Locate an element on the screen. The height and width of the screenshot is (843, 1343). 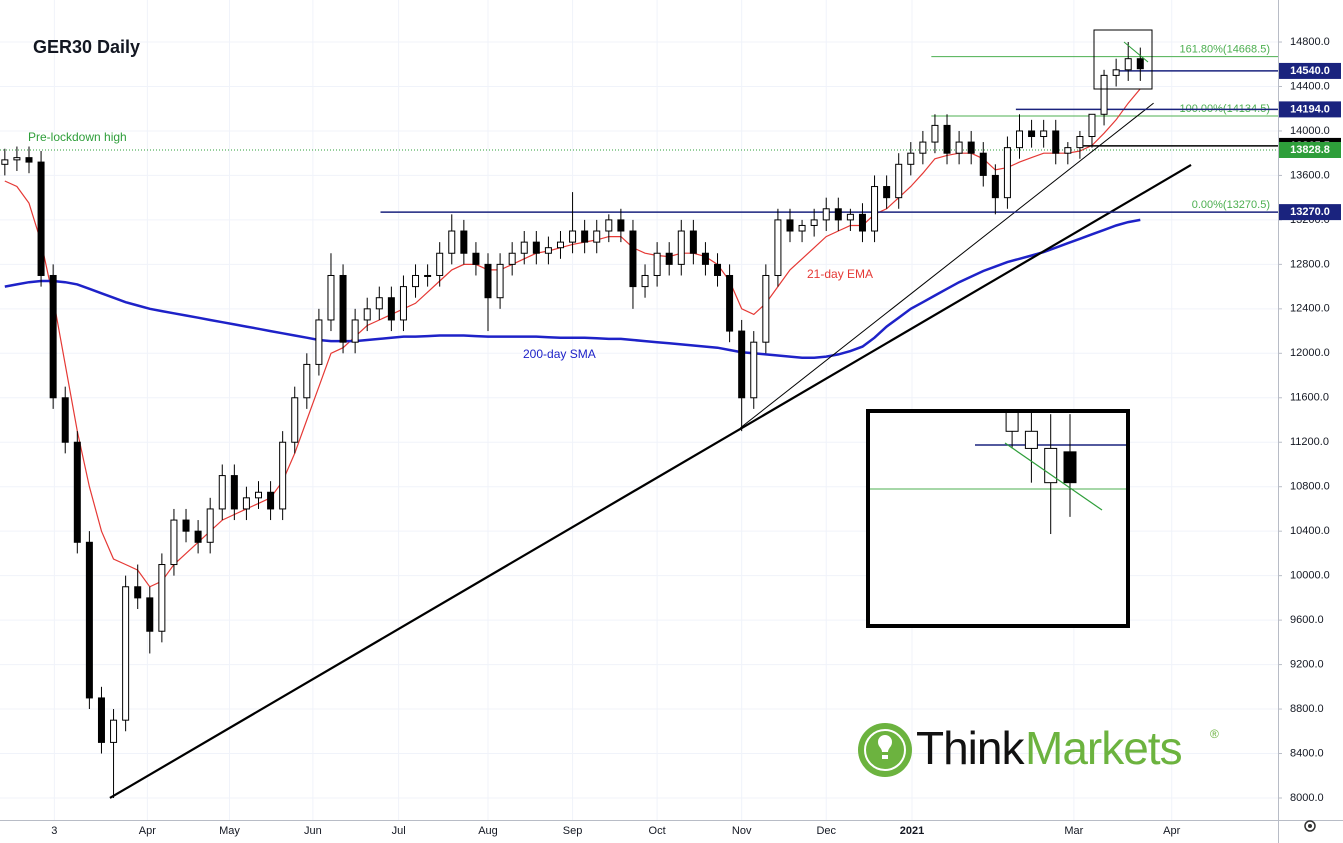
price-label: 13828.8 is located at coordinates (1310, 150).